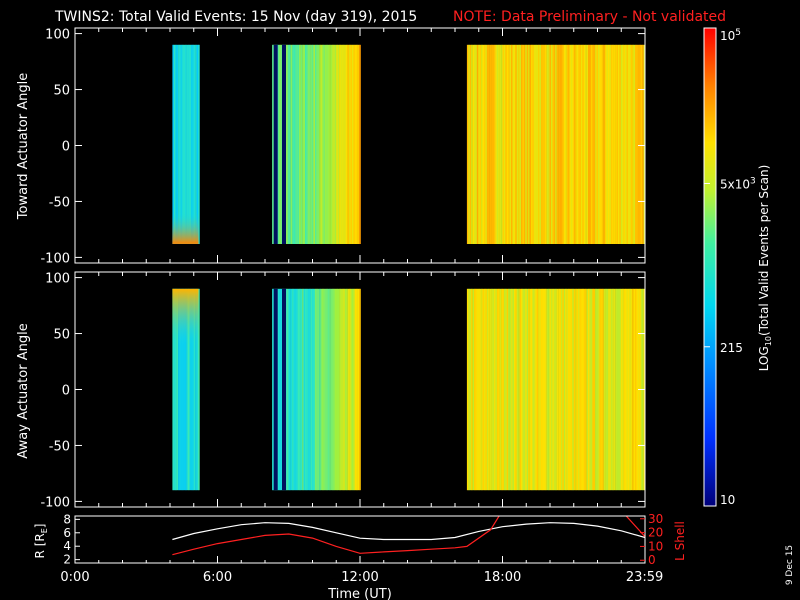 The height and width of the screenshot is (600, 800). I want to click on l-shell-tick-label: 10, so click(655, 546).